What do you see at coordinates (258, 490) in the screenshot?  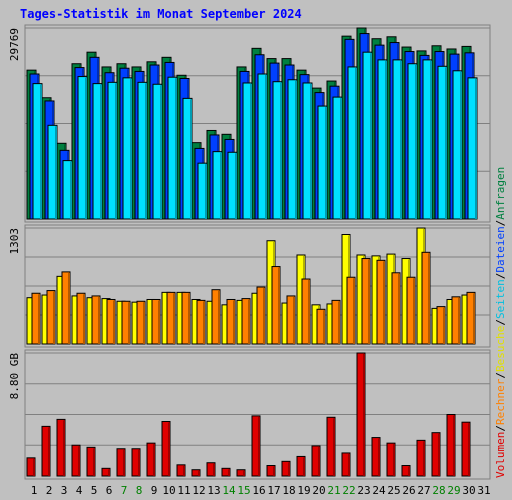 I see `x-tick-label-day-16: 16` at bounding box center [258, 490].